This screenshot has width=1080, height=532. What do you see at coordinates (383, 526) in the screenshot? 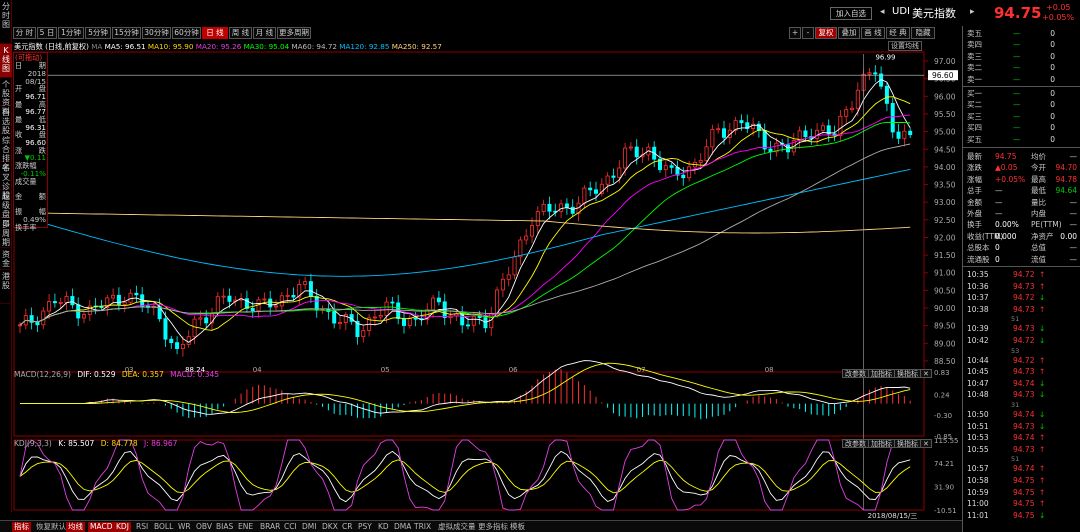
I see `indicator-tab-17: KD` at bounding box center [383, 526].